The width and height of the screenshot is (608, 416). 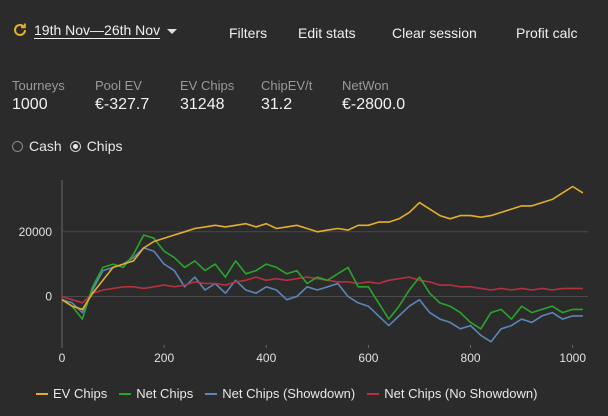 I want to click on legend-item-net-chips-showdown: Net Chips (Showdown), so click(x=280, y=393).